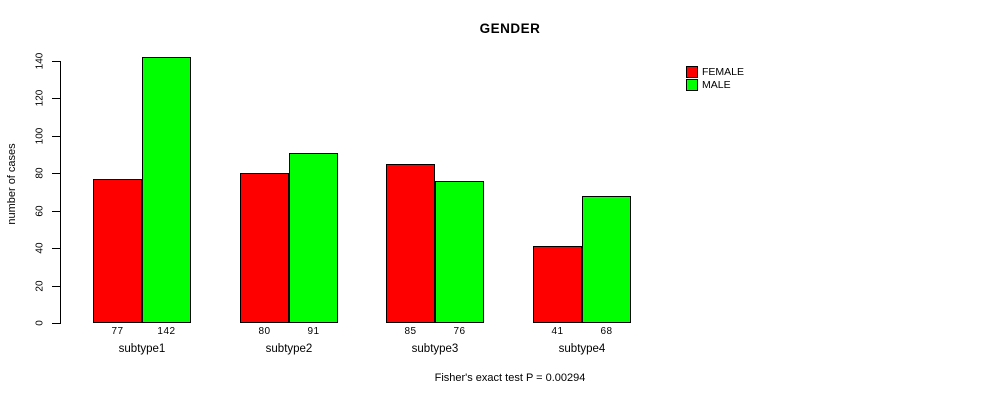  Describe the element at coordinates (40, 323) in the screenshot. I see `y-tick-label-0: 0` at that location.